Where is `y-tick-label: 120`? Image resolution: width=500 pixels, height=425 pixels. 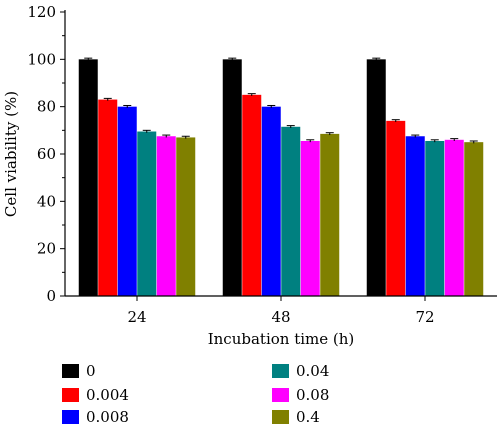
y-tick-label: 120 is located at coordinates (41, 12).